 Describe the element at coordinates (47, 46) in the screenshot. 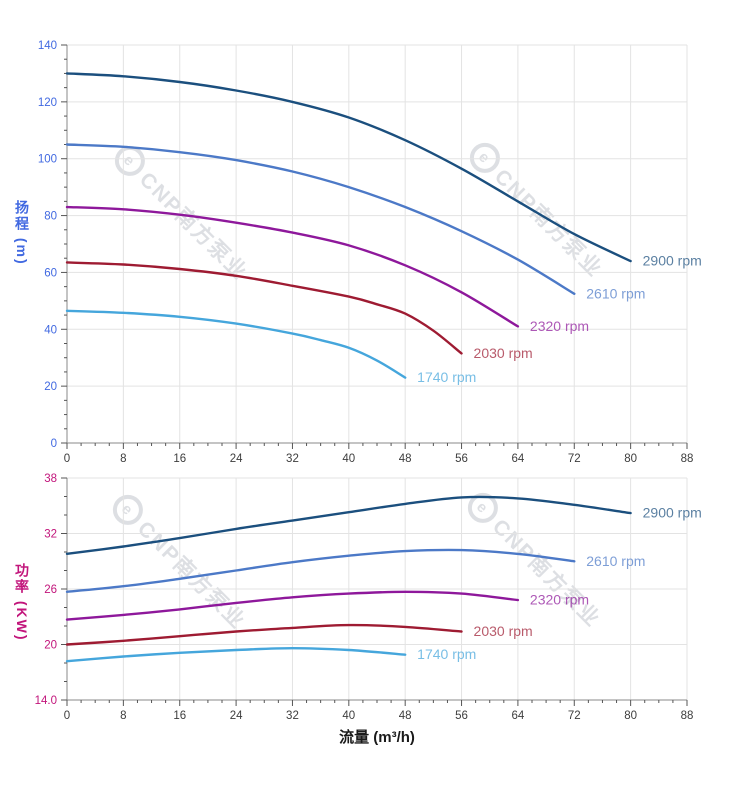

I see `y-tick-label: 140` at that location.